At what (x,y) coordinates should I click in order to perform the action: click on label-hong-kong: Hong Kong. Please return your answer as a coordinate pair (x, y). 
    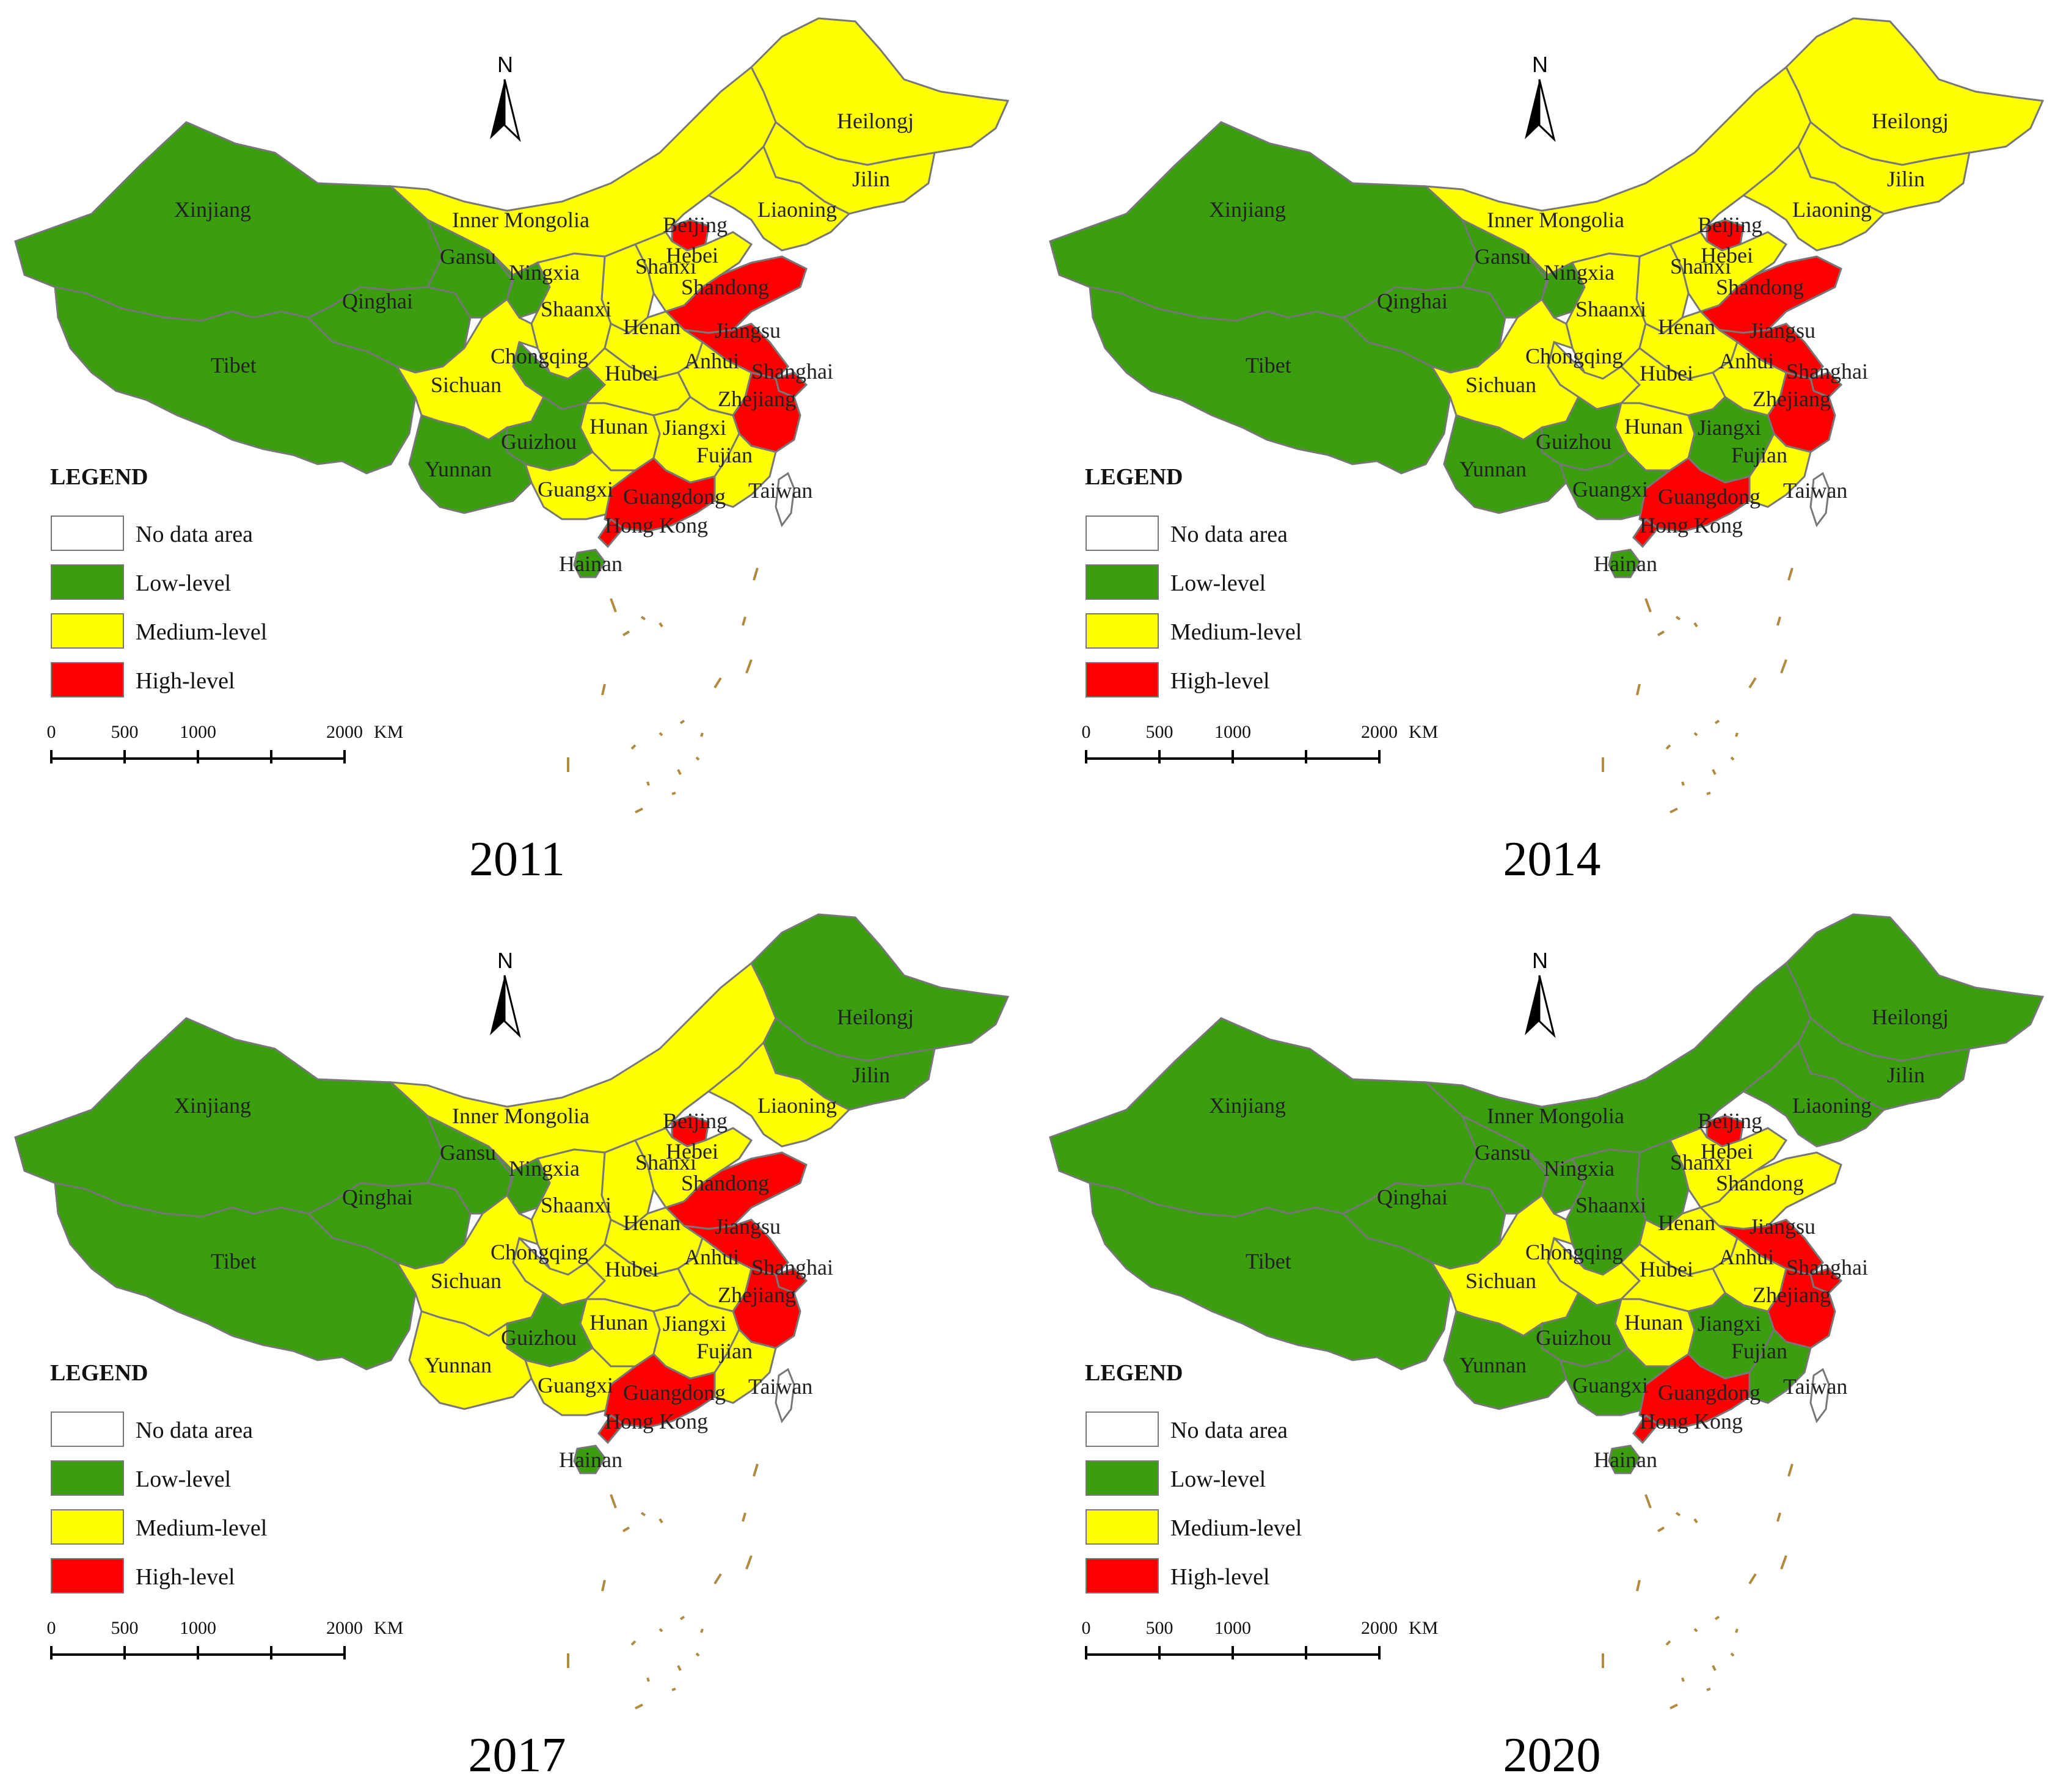
    Looking at the image, I should click on (1691, 525).